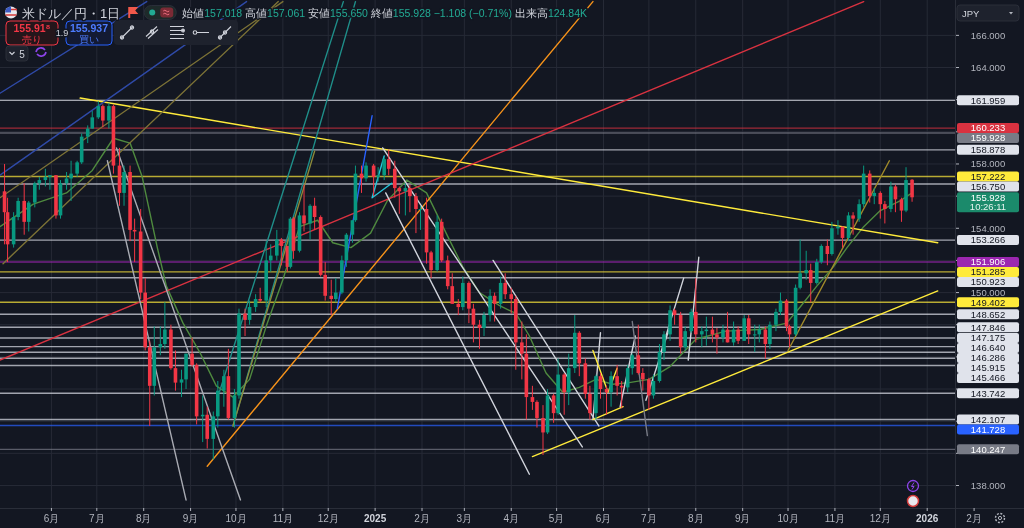 The image size is (1024, 528). I want to click on ref-line-label: 146.640, so click(988, 348).